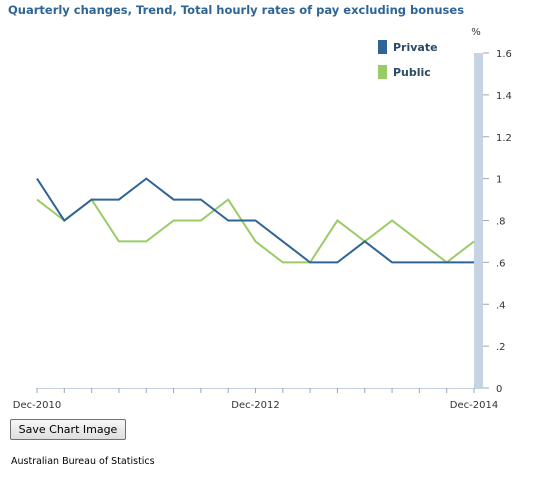 The height and width of the screenshot is (500, 550). I want to click on y-tick-label: .2, so click(501, 347).